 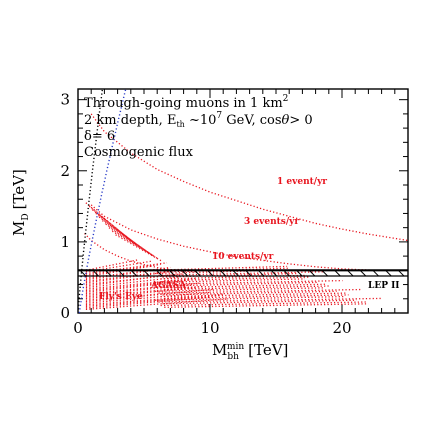 What do you see at coordinates (65, 242) in the screenshot?
I see `y-tick-label: 1` at bounding box center [65, 242].